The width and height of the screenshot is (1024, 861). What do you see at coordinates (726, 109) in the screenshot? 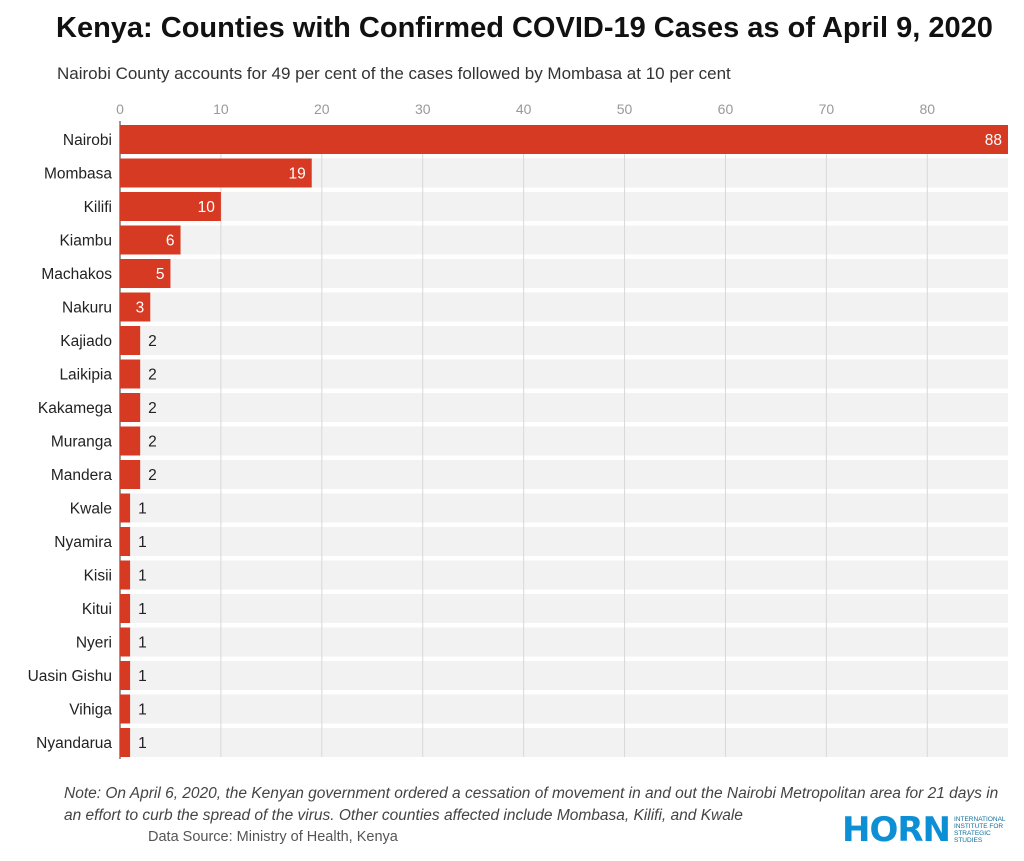
I see `x-tick-label: 60` at bounding box center [726, 109].